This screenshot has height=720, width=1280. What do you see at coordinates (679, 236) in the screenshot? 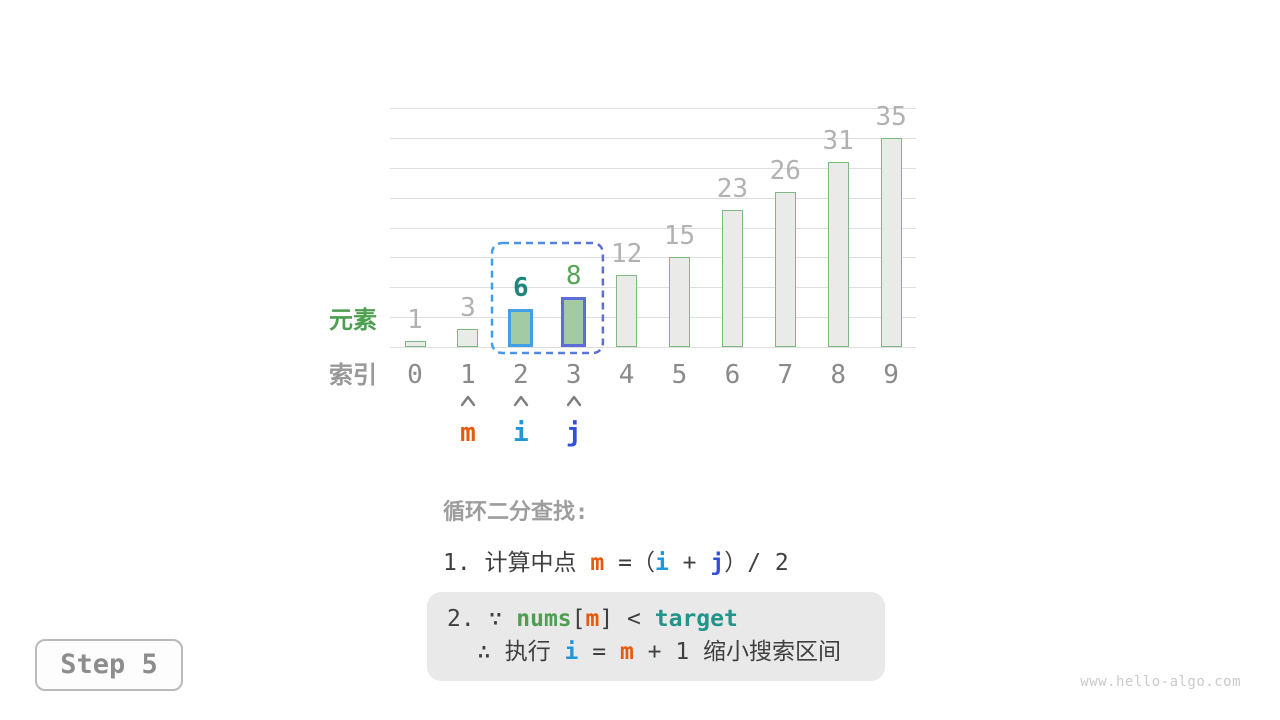
I see `bar-value-label: 15` at bounding box center [679, 236].